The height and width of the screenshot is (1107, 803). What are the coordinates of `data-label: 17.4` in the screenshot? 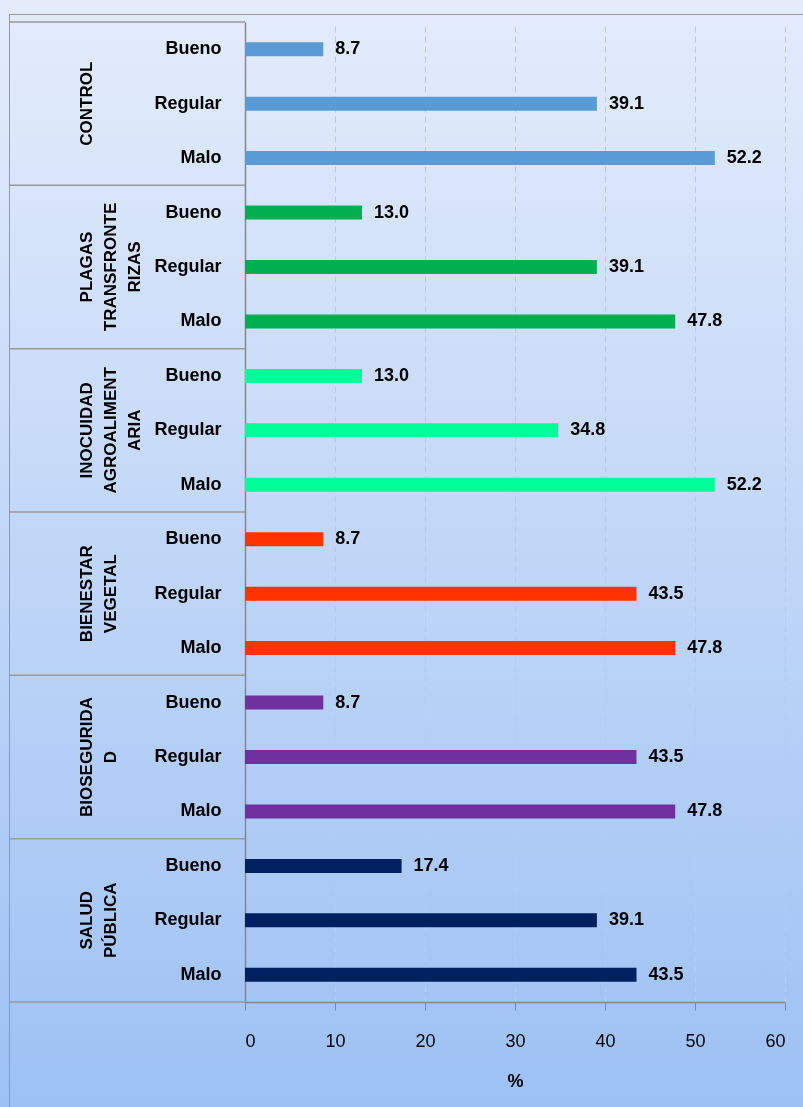 It's located at (431, 864).